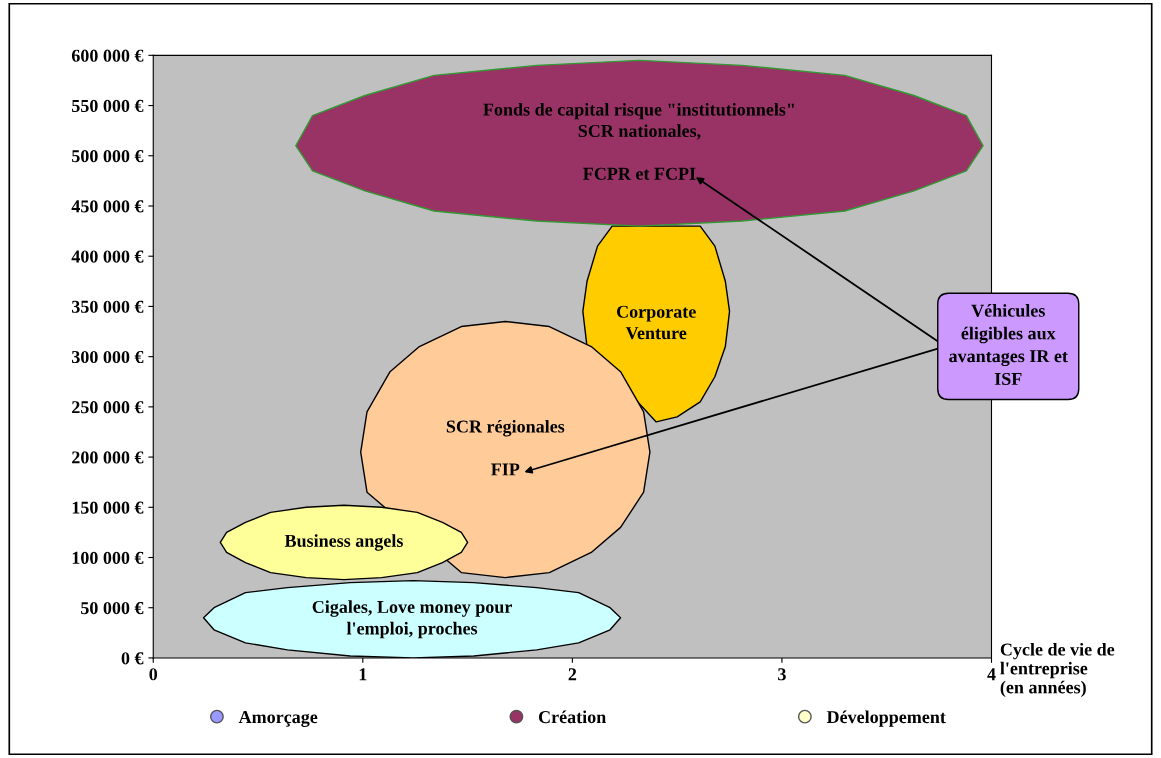 The image size is (1161, 758). I want to click on x-tick-label: 1, so click(363, 674).